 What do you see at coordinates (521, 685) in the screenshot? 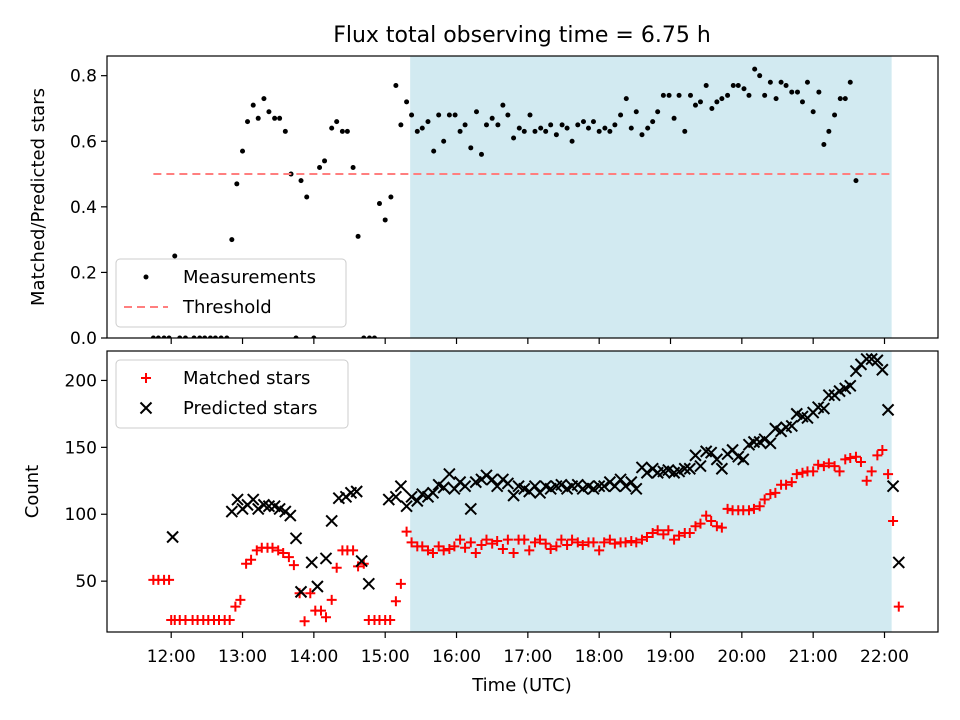
I see `x-axis-label: Time (UTC)` at bounding box center [521, 685].